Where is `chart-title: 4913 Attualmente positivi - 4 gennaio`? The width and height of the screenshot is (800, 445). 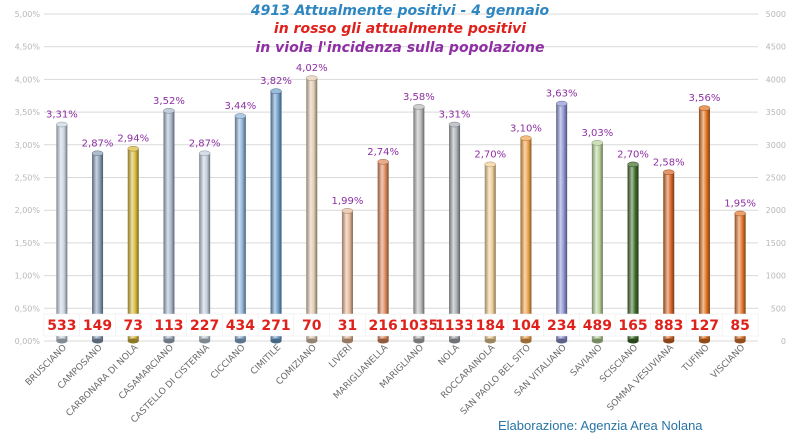 chart-title: 4913 Attualmente positivi - 4 gennaio is located at coordinates (400, 11).